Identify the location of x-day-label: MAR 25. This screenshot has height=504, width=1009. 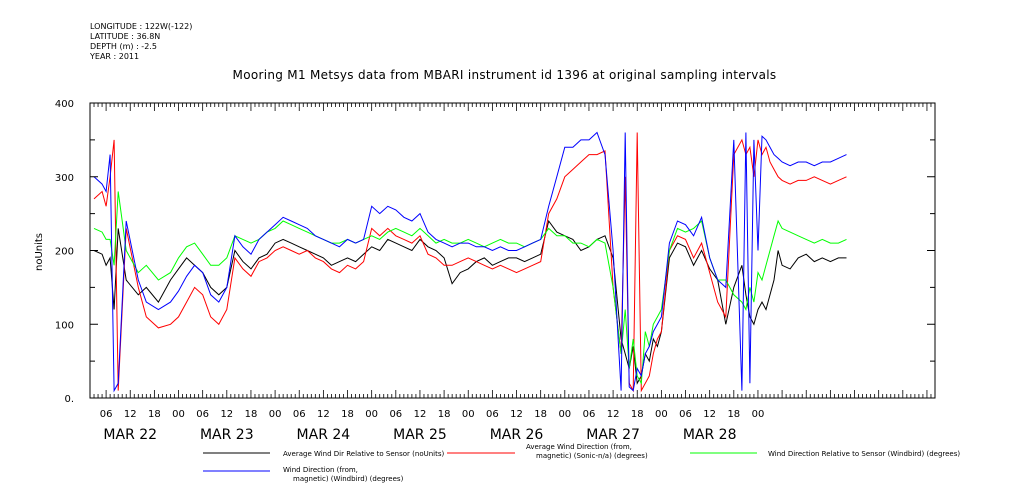
(420, 435).